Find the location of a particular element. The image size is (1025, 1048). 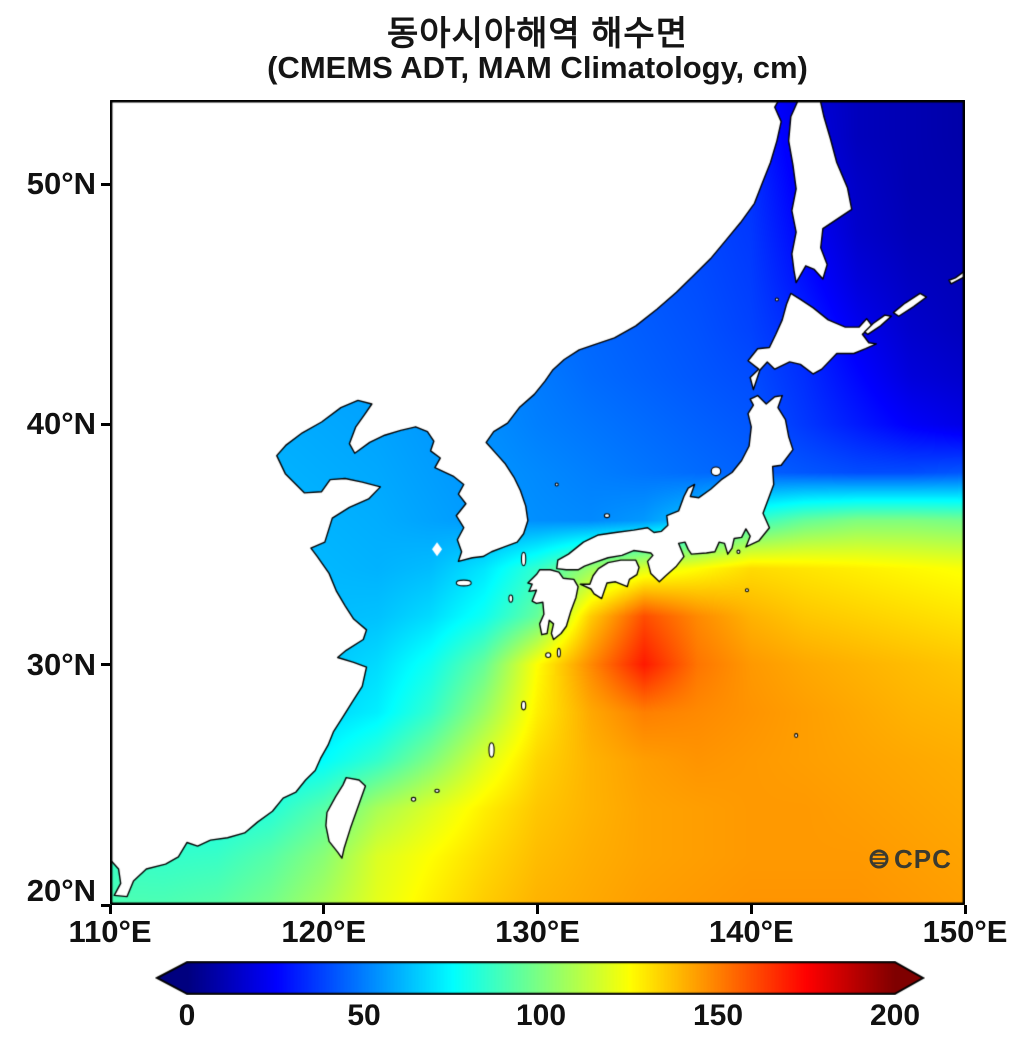

colorbar-tick-label: 50 is located at coordinates (364, 1015).